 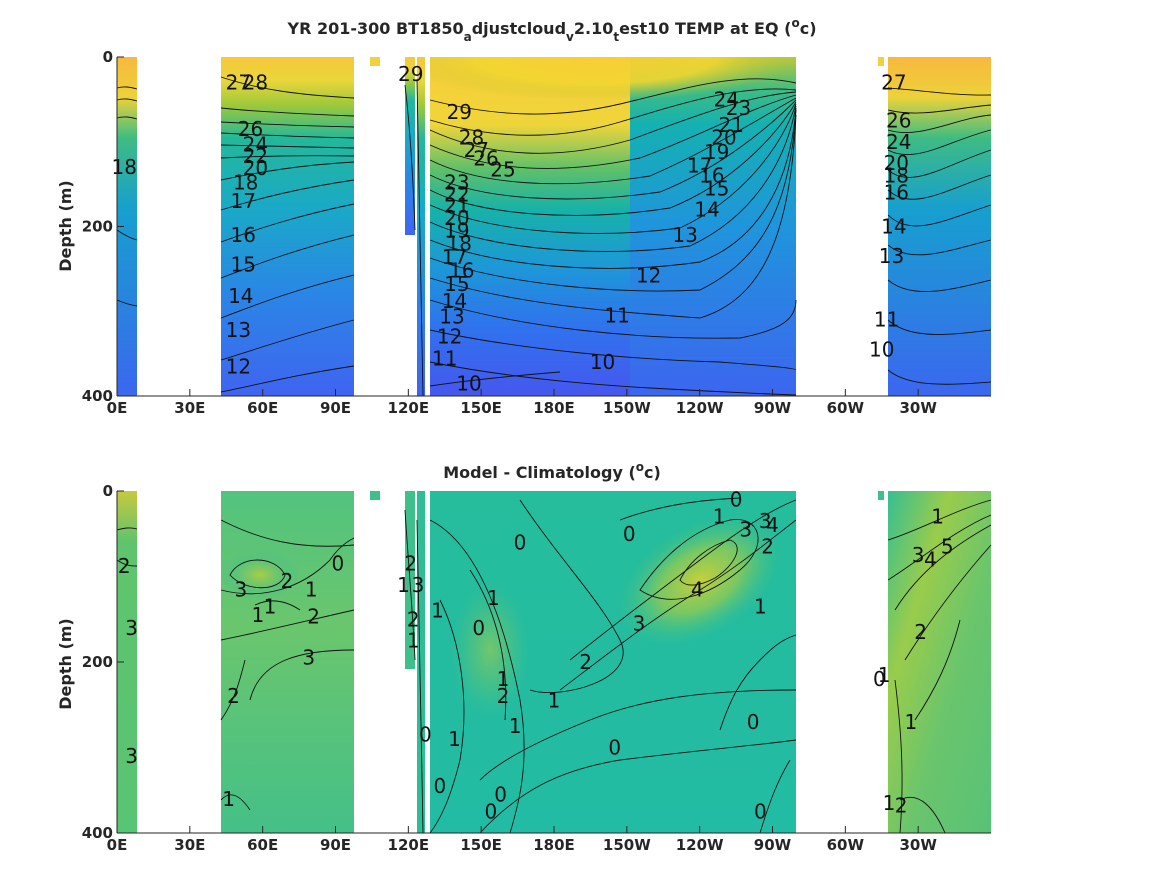 What do you see at coordinates (456, 205) in the screenshot?
I see `contour-label: 21` at bounding box center [456, 205].